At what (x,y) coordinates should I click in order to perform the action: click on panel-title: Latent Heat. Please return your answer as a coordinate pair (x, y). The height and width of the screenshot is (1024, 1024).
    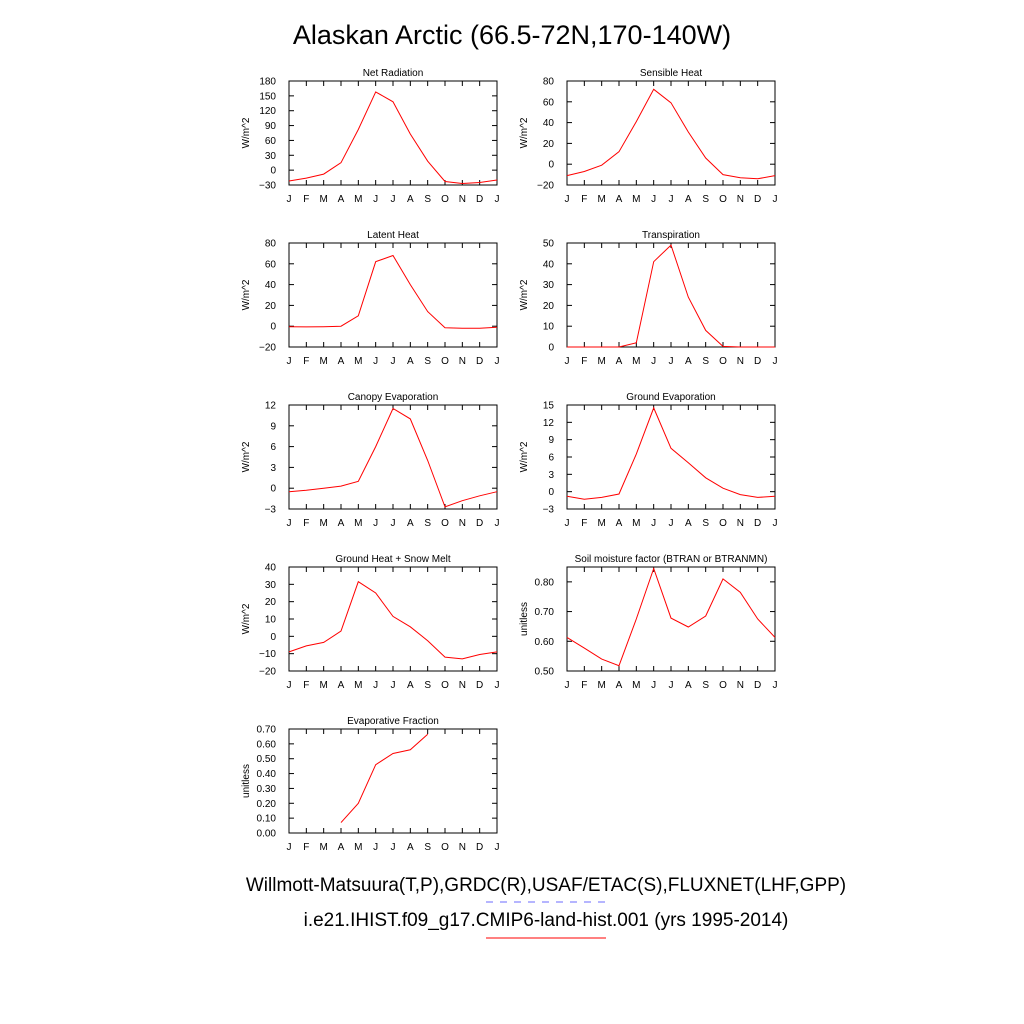
    Looking at the image, I should click on (393, 235).